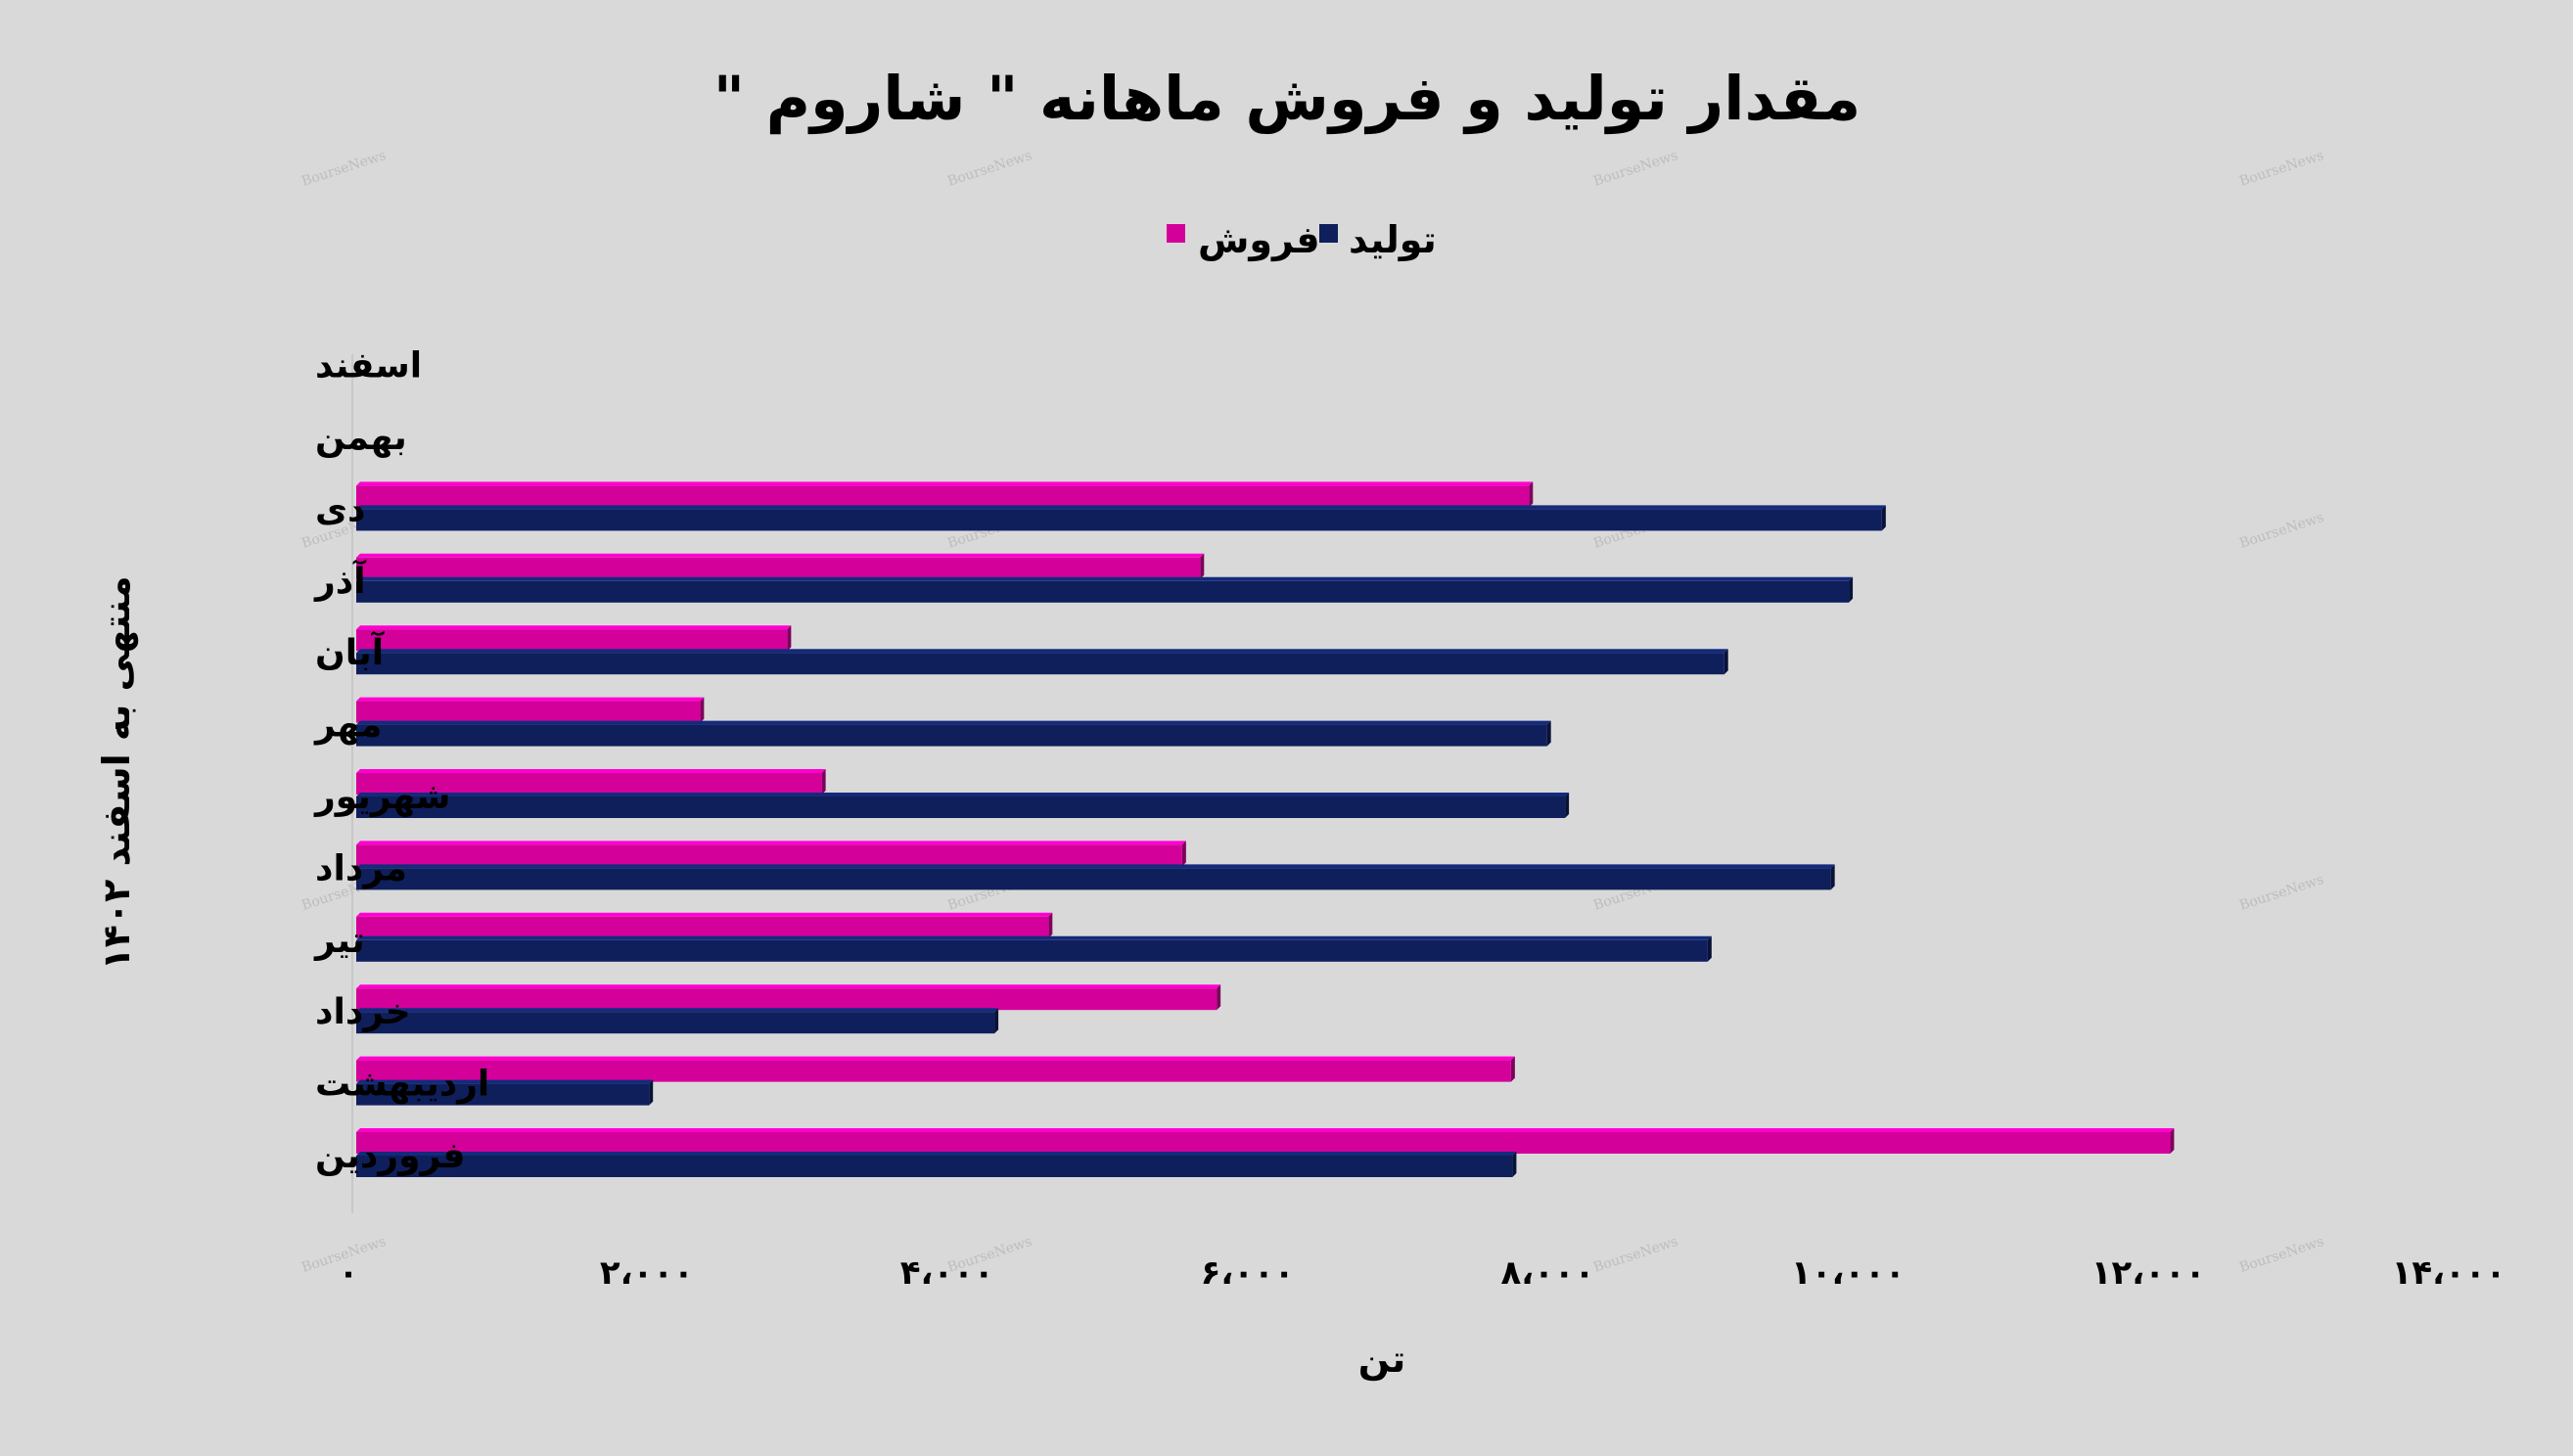 This screenshot has height=1456, width=2573. Describe the element at coordinates (1248, 1273) in the screenshot. I see `x-tick-label: ۶،۰۰۰` at that location.